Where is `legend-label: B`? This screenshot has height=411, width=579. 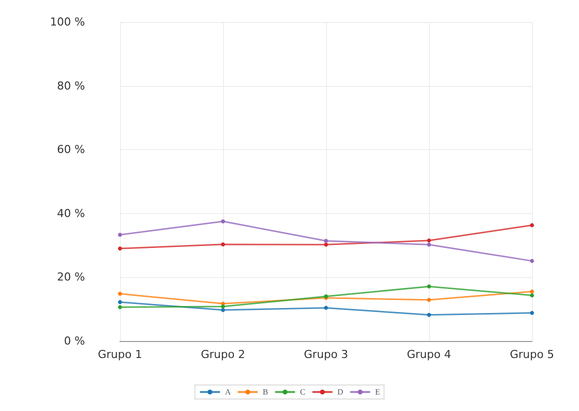
legend-label: B is located at coordinates (265, 392).